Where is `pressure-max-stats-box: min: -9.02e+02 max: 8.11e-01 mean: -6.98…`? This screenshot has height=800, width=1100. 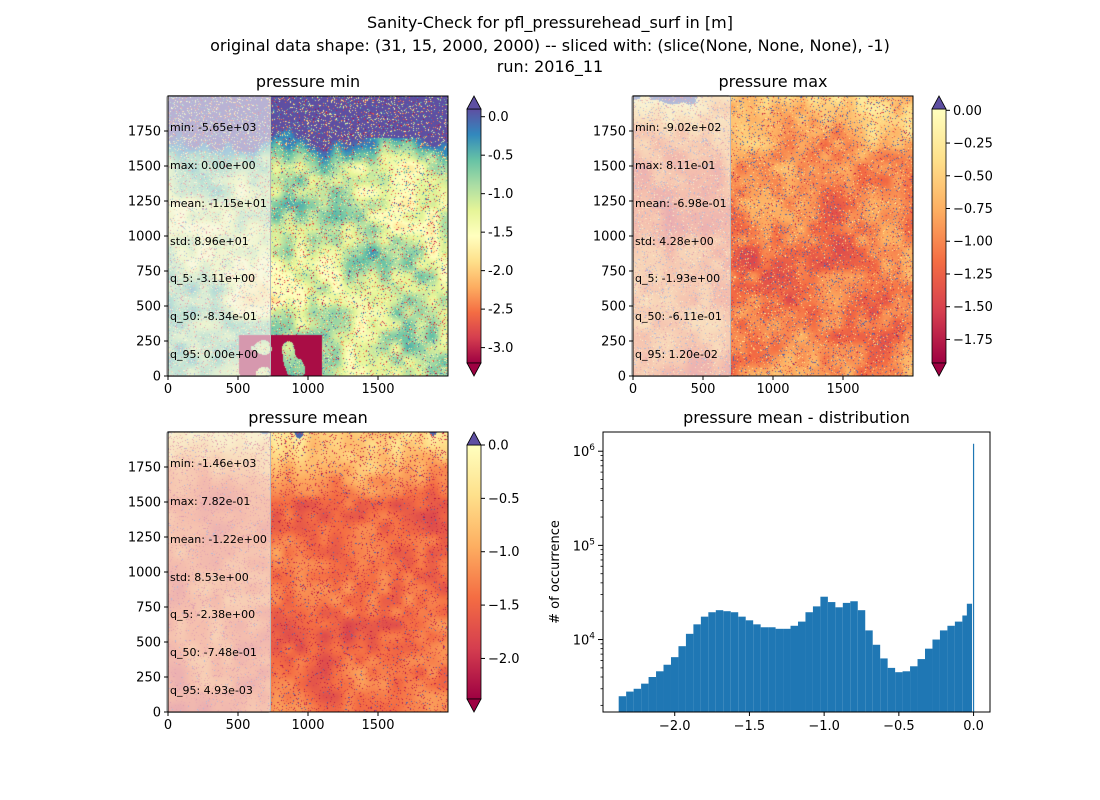
pressure-max-stats-box: min: -9.02e+02 max: 8.11e-01 mean: -6.98… is located at coordinates (681, 236).